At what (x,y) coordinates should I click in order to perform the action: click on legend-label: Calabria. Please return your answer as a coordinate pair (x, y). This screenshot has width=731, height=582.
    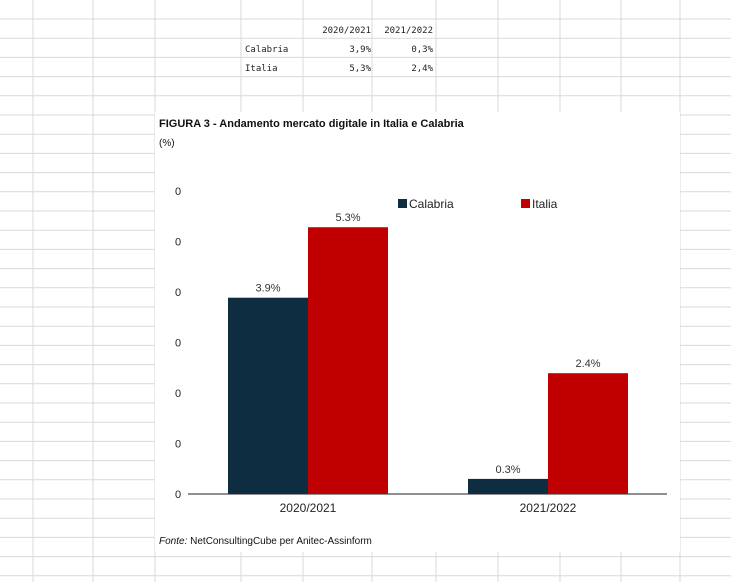
    Looking at the image, I should click on (431, 204).